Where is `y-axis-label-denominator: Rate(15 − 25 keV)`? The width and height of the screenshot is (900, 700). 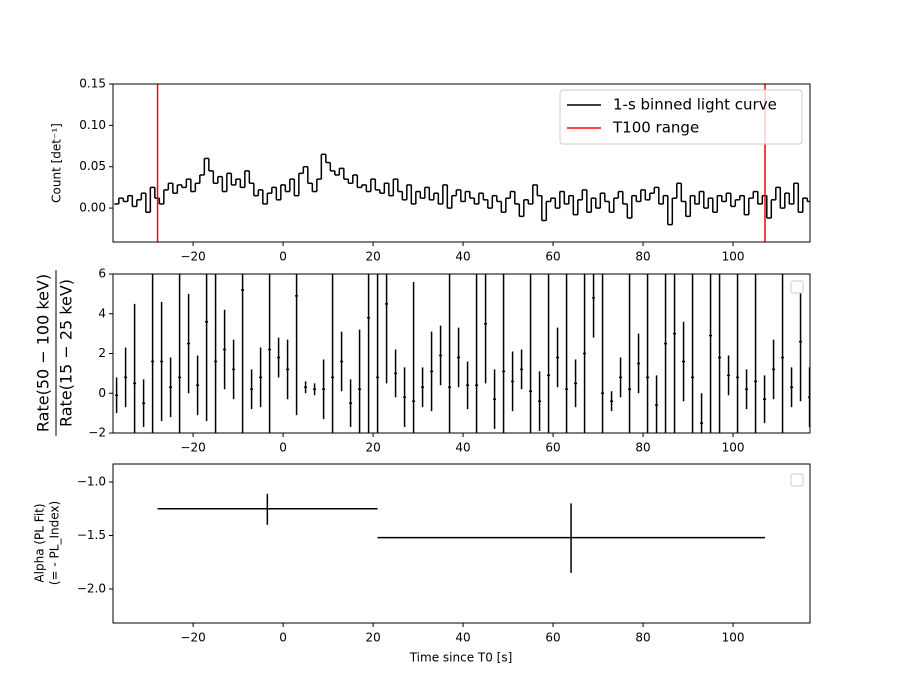
y-axis-label-denominator: Rate(15 − 25 keV) is located at coordinates (66, 353).